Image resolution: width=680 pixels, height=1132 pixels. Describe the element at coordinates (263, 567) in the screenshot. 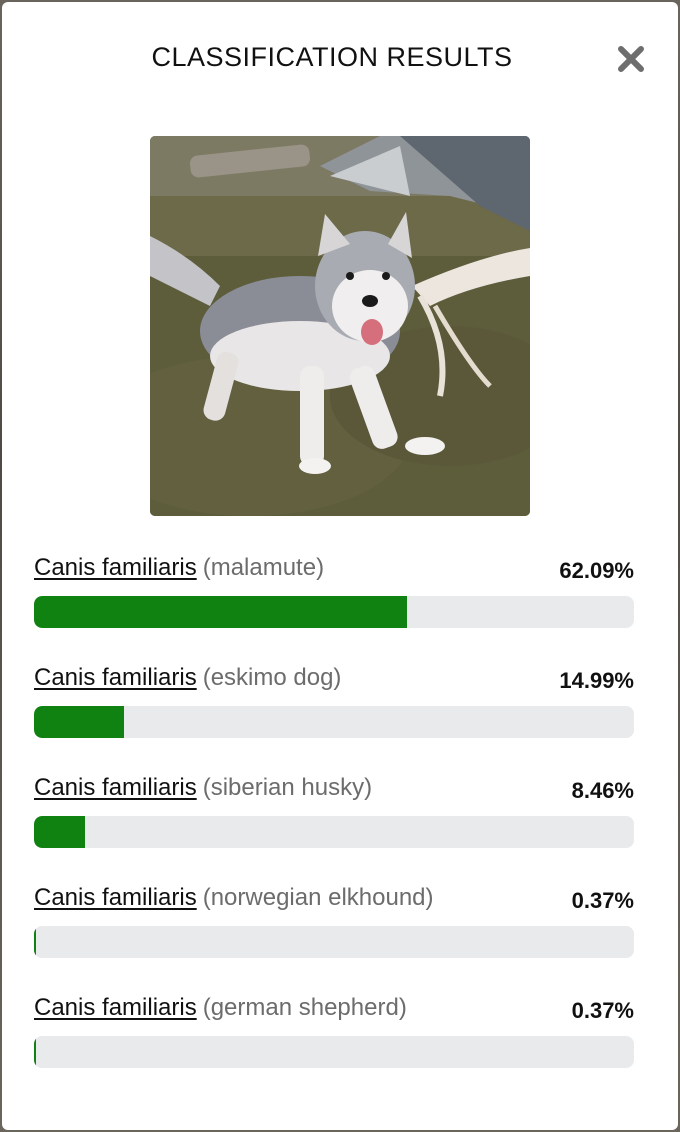

I see `breed-label: (malamute)` at that location.